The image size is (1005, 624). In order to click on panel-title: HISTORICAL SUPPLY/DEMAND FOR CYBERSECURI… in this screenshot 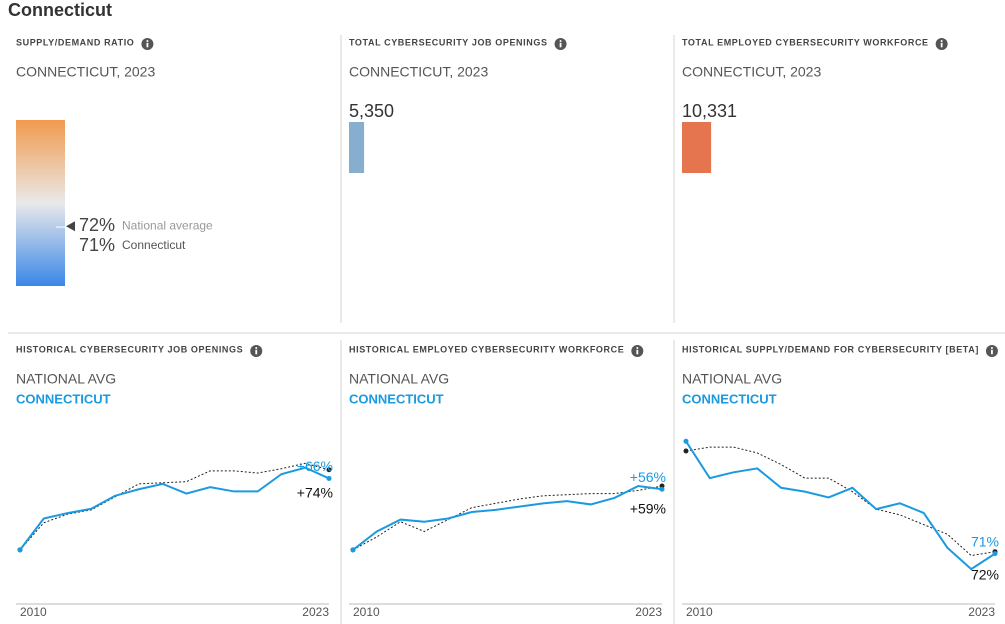, I will do `click(830, 349)`.